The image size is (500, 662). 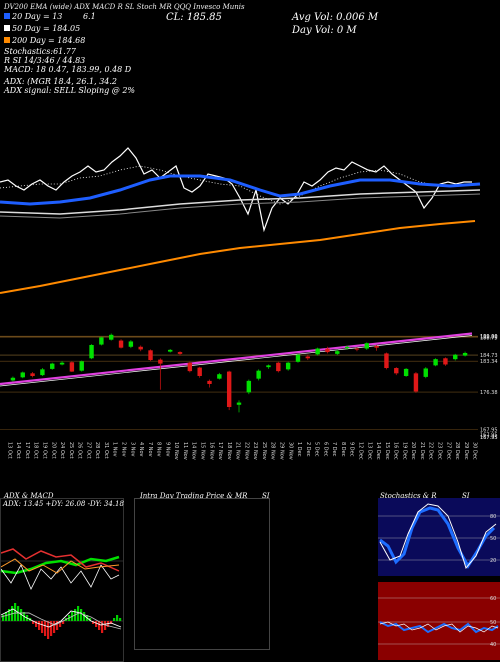 What do you see at coordinates (240, 206) in the screenshot?
I see `ma50-shadow-line` at bounding box center [240, 206].